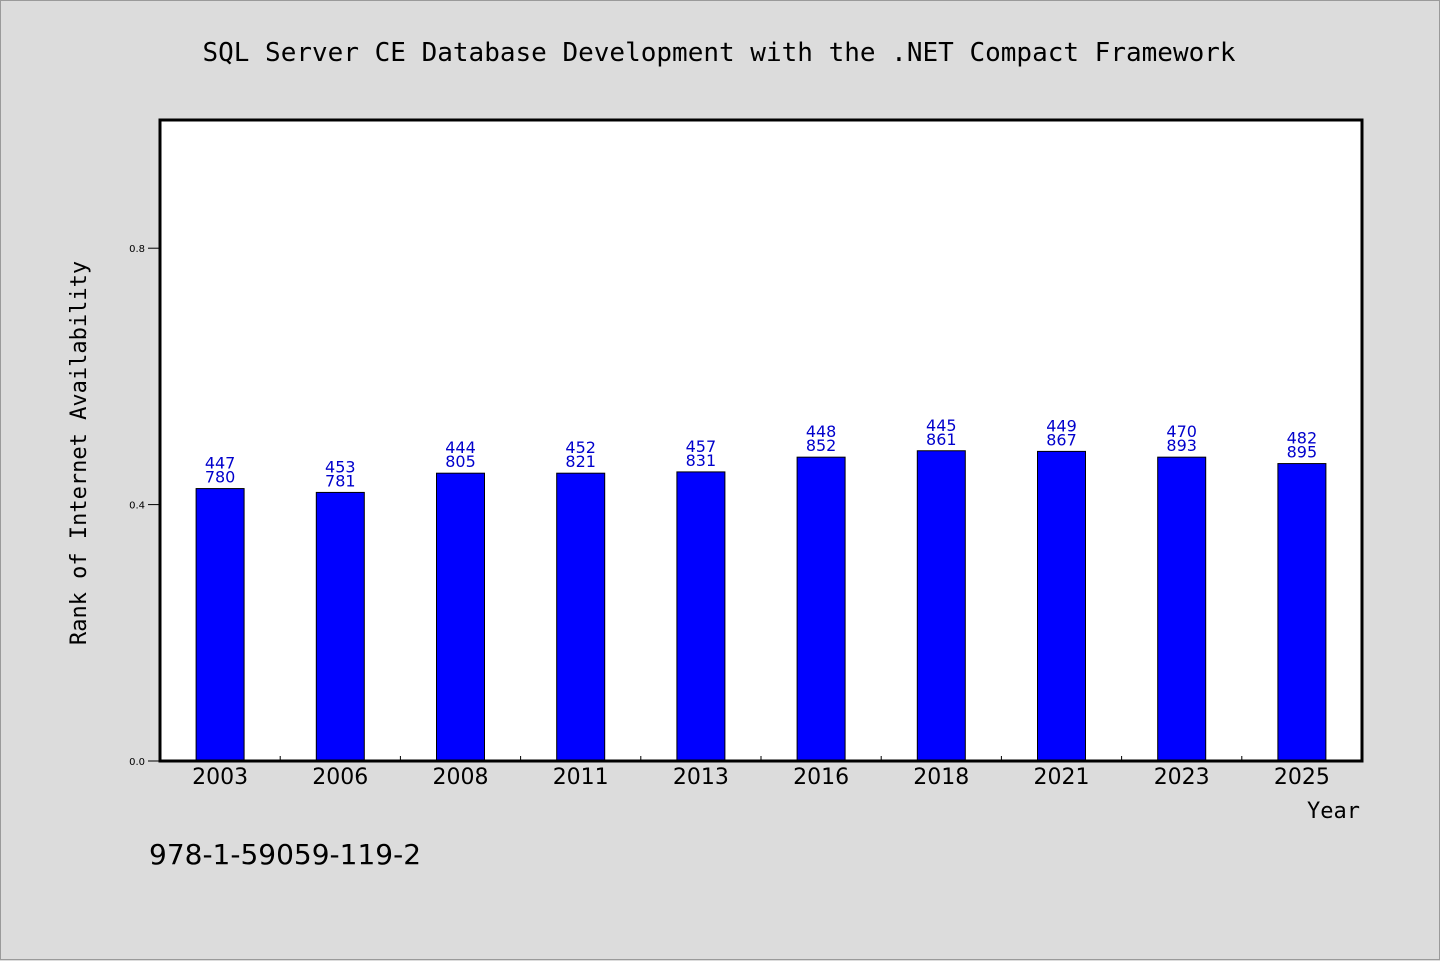  What do you see at coordinates (1302, 438) in the screenshot?
I see `data-label-2025-1: 482` at bounding box center [1302, 438].